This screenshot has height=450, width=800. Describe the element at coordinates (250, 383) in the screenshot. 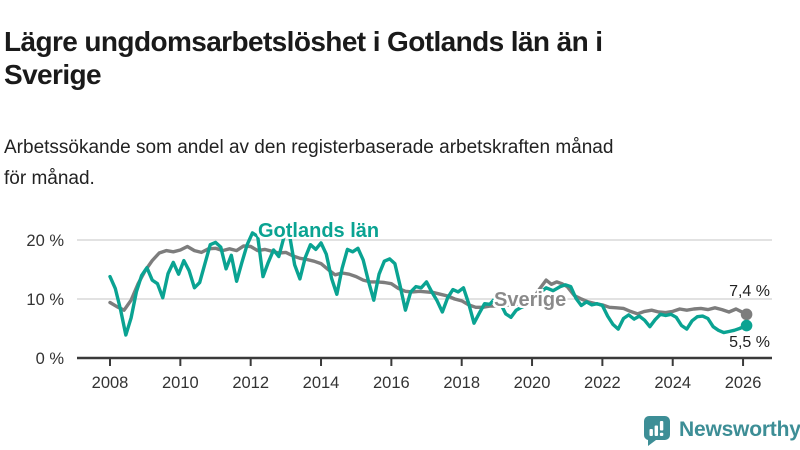

I see `svg-text: 2012` at that location.